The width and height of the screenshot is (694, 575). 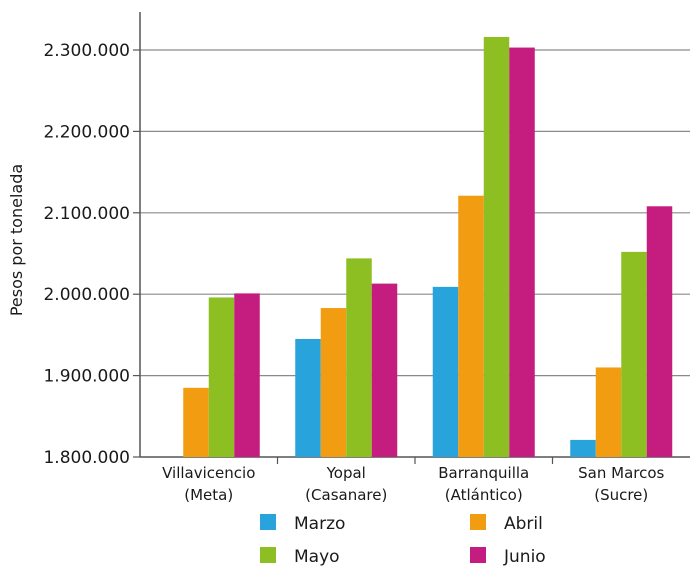 What do you see at coordinates (319, 524) in the screenshot?
I see `legend-label-marzo: Marzo` at bounding box center [319, 524].